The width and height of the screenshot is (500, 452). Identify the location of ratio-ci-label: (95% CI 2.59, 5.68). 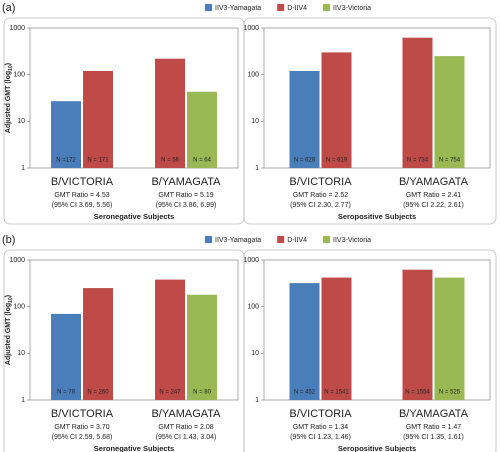
(82, 437).